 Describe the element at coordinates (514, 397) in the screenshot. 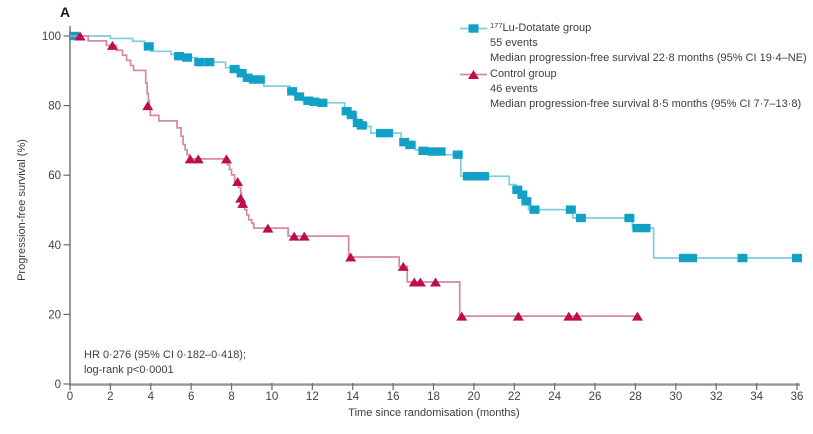

I see `x-tick-label-22: 22` at that location.